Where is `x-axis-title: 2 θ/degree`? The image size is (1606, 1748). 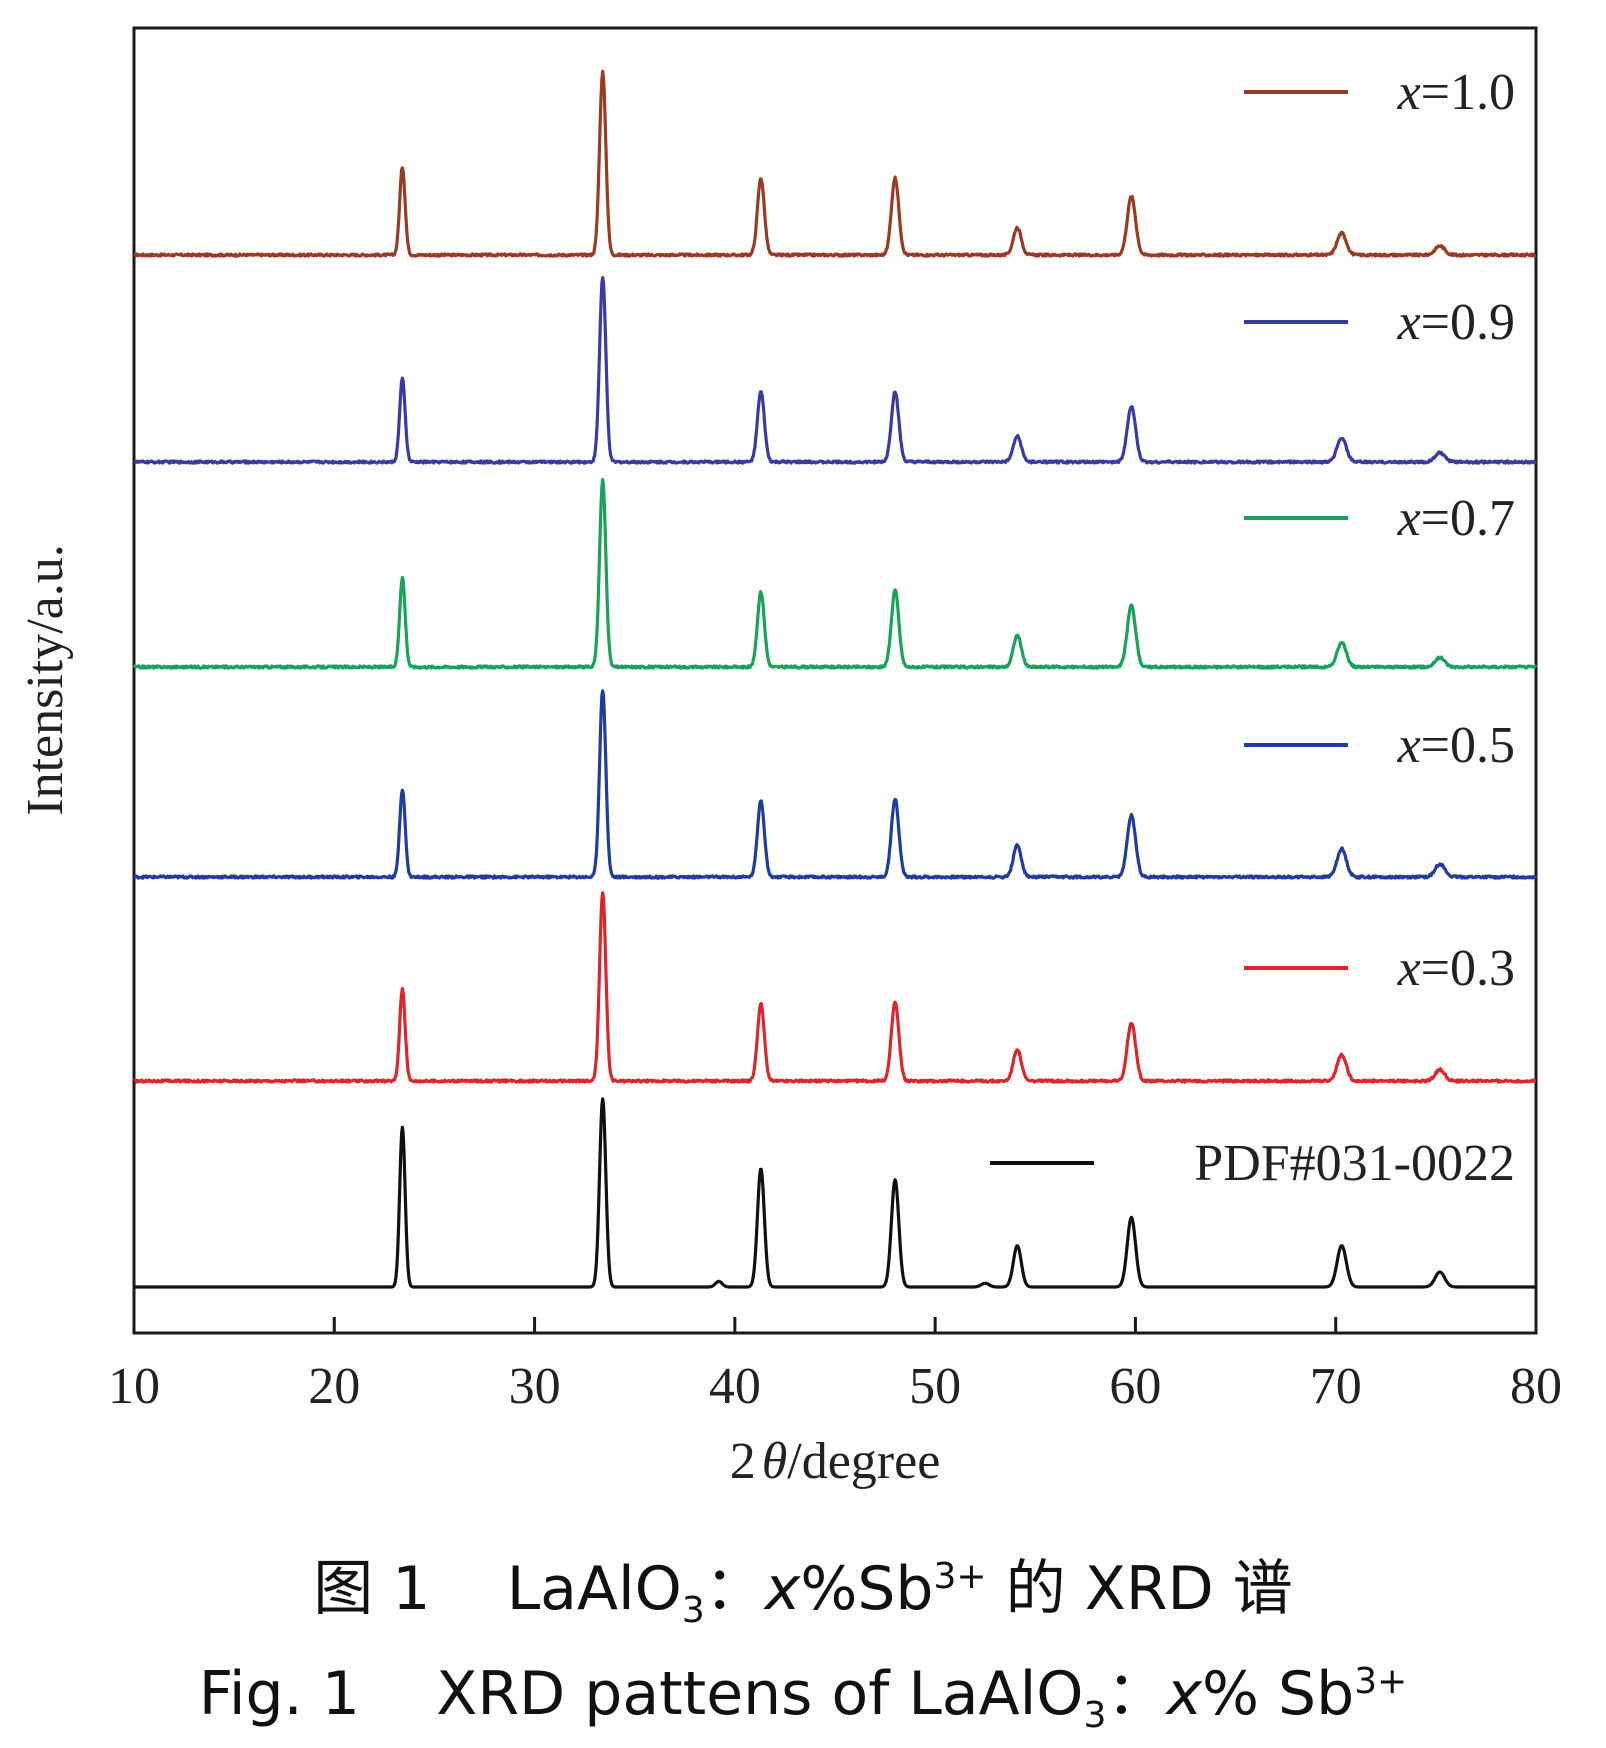
x-axis-title: 2 θ/degree is located at coordinates (835, 1461).